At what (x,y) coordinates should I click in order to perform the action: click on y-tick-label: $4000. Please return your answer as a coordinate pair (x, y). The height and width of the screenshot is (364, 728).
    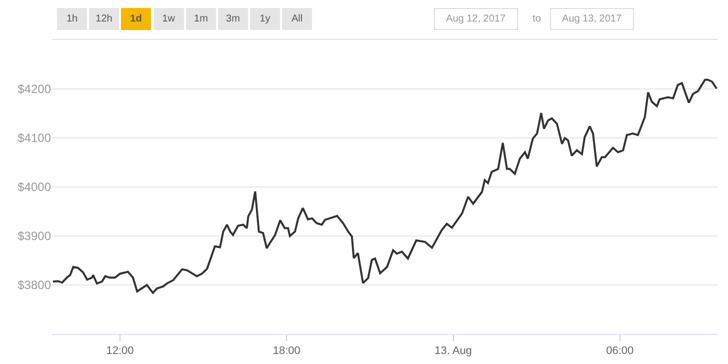
    Looking at the image, I should click on (35, 187).